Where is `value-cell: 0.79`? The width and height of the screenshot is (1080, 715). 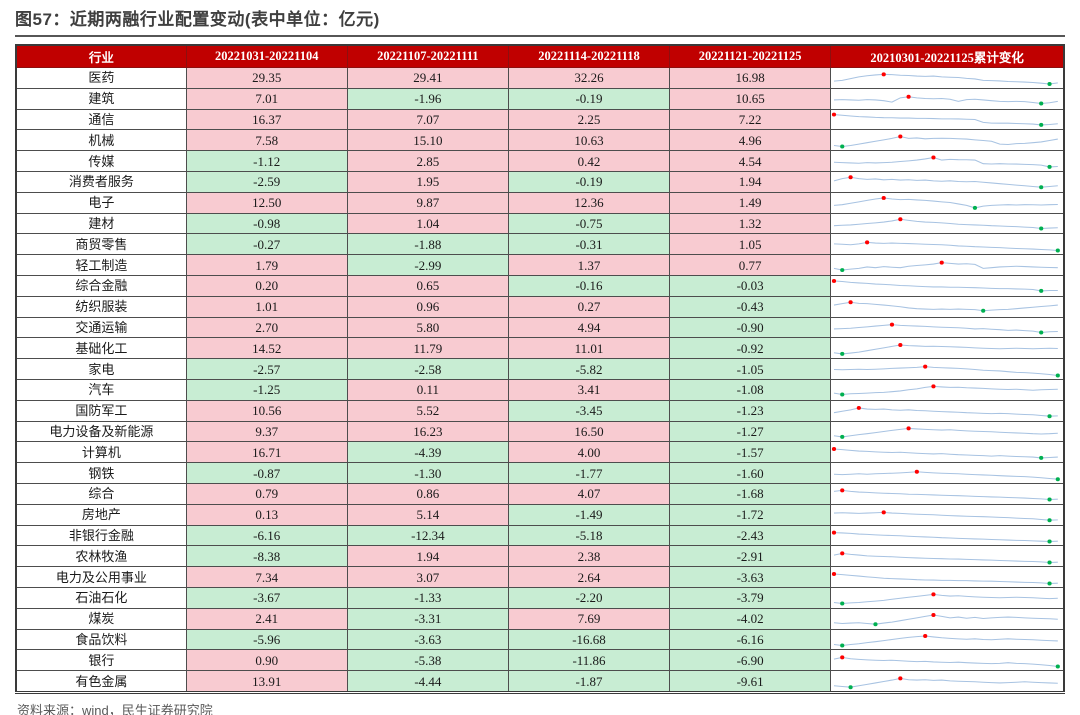 value-cell: 0.79 is located at coordinates (266, 493).